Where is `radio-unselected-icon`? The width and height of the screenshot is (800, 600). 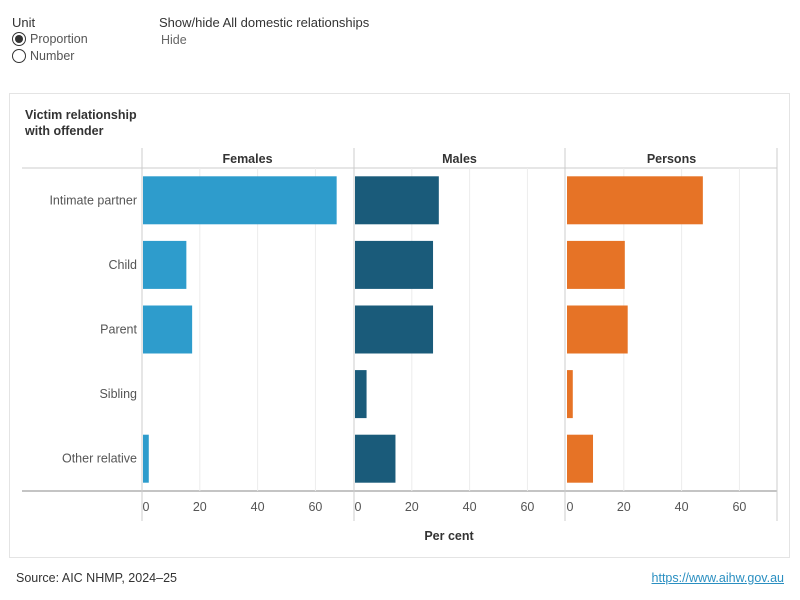 radio-unselected-icon is located at coordinates (19, 56).